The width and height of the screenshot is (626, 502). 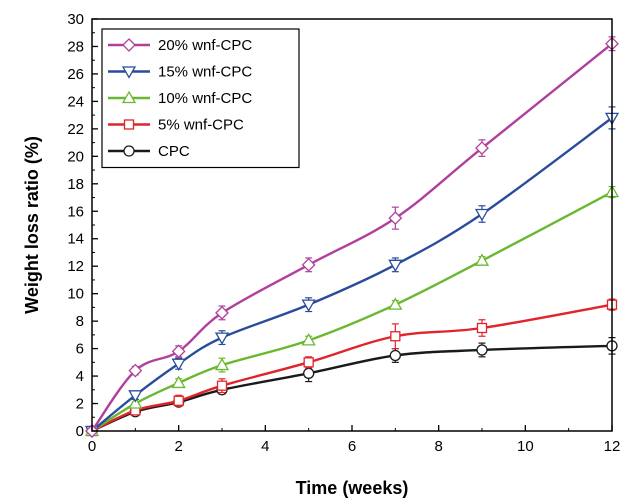 What do you see at coordinates (80, 376) in the screenshot?
I see `y-tick-label: 4` at bounding box center [80, 376].